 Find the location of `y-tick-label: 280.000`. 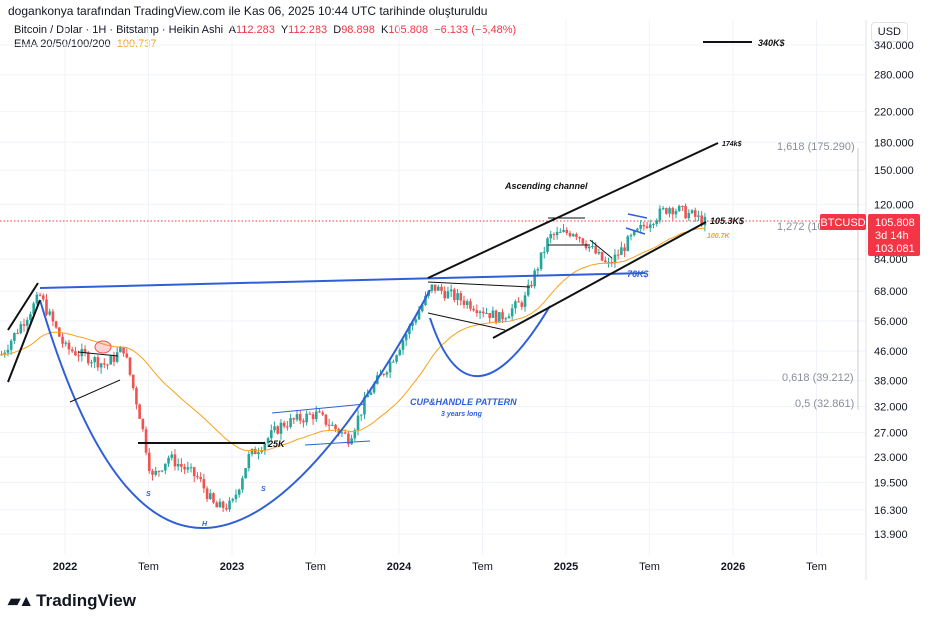

y-tick-label: 280.000 is located at coordinates (894, 76).